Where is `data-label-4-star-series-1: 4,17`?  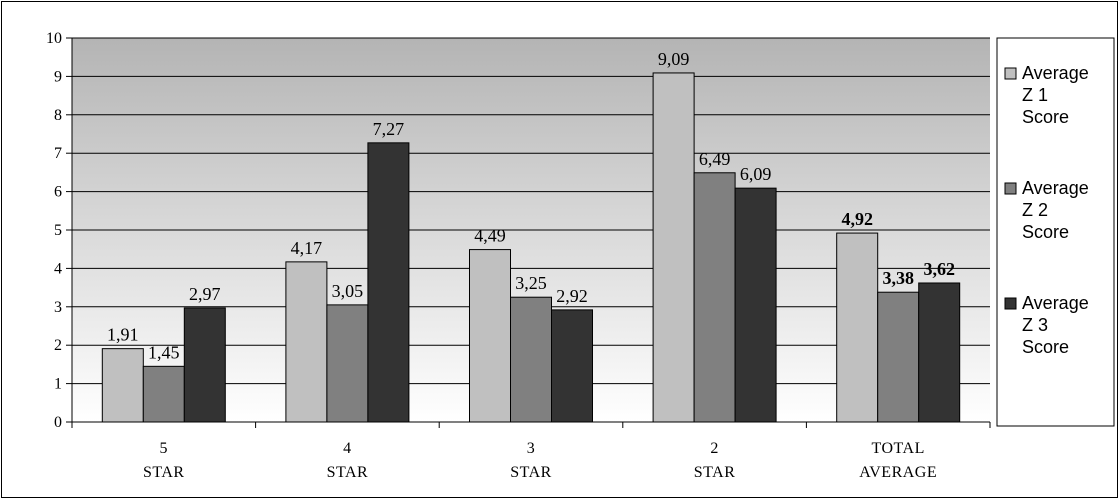
data-label-4-star-series-1: 4,17 is located at coordinates (307, 248).